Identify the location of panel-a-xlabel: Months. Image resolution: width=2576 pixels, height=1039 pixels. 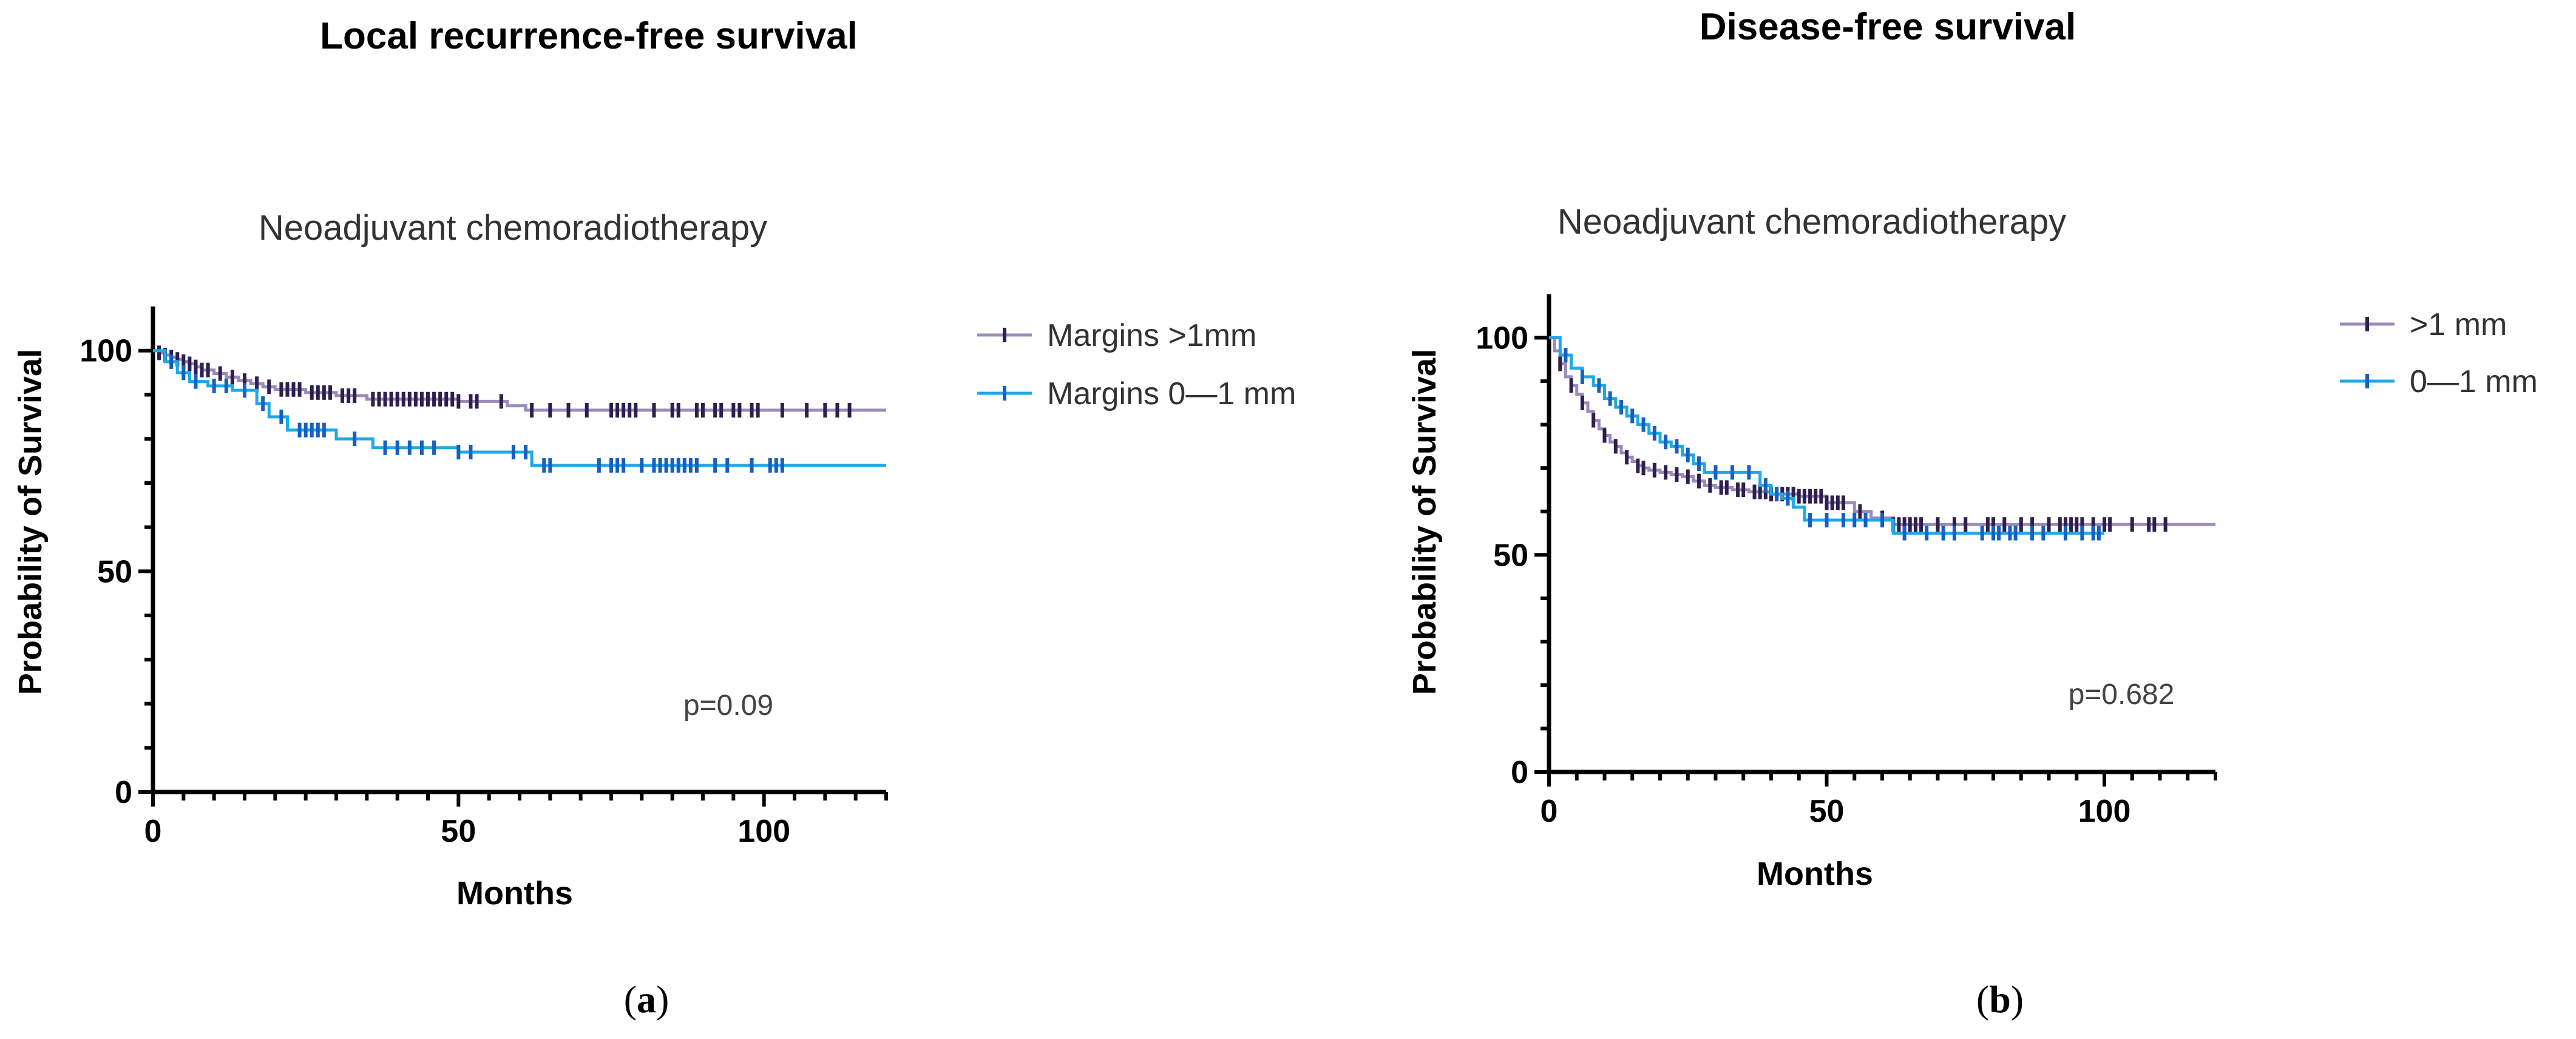
(514, 893).